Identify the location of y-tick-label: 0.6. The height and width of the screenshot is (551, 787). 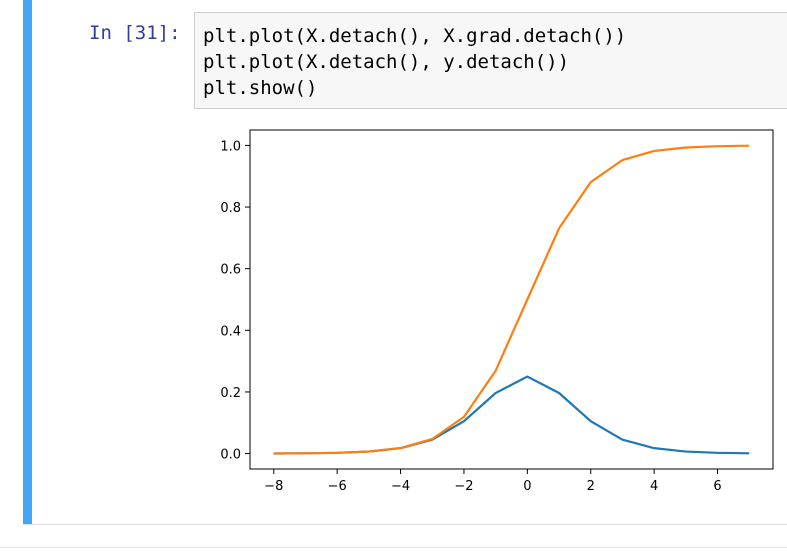
(230, 270).